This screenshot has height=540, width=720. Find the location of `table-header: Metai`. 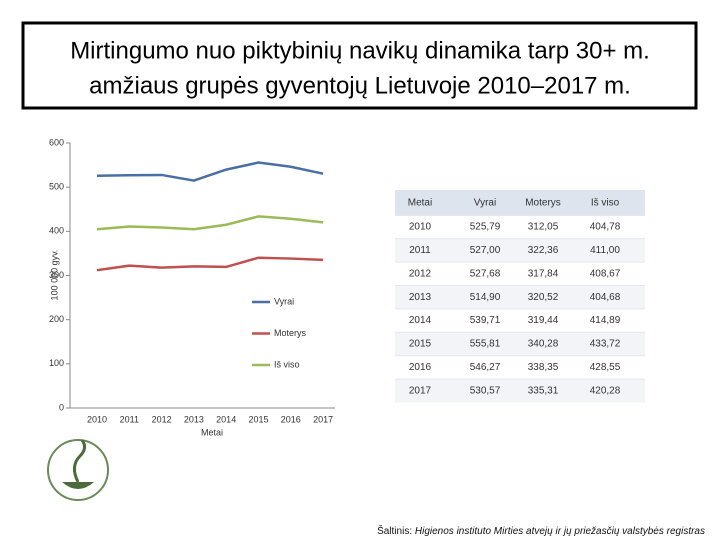

table-header: Metai is located at coordinates (420, 203).